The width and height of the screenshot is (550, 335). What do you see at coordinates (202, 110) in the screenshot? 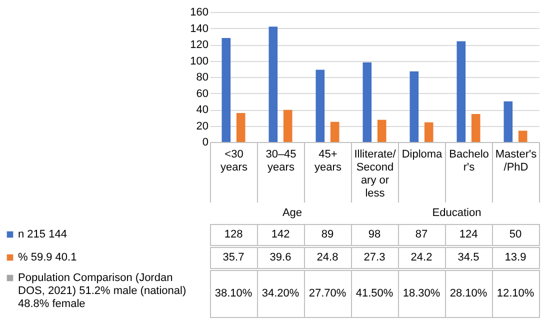
I see `y-tick-label: 40` at bounding box center [202, 110].